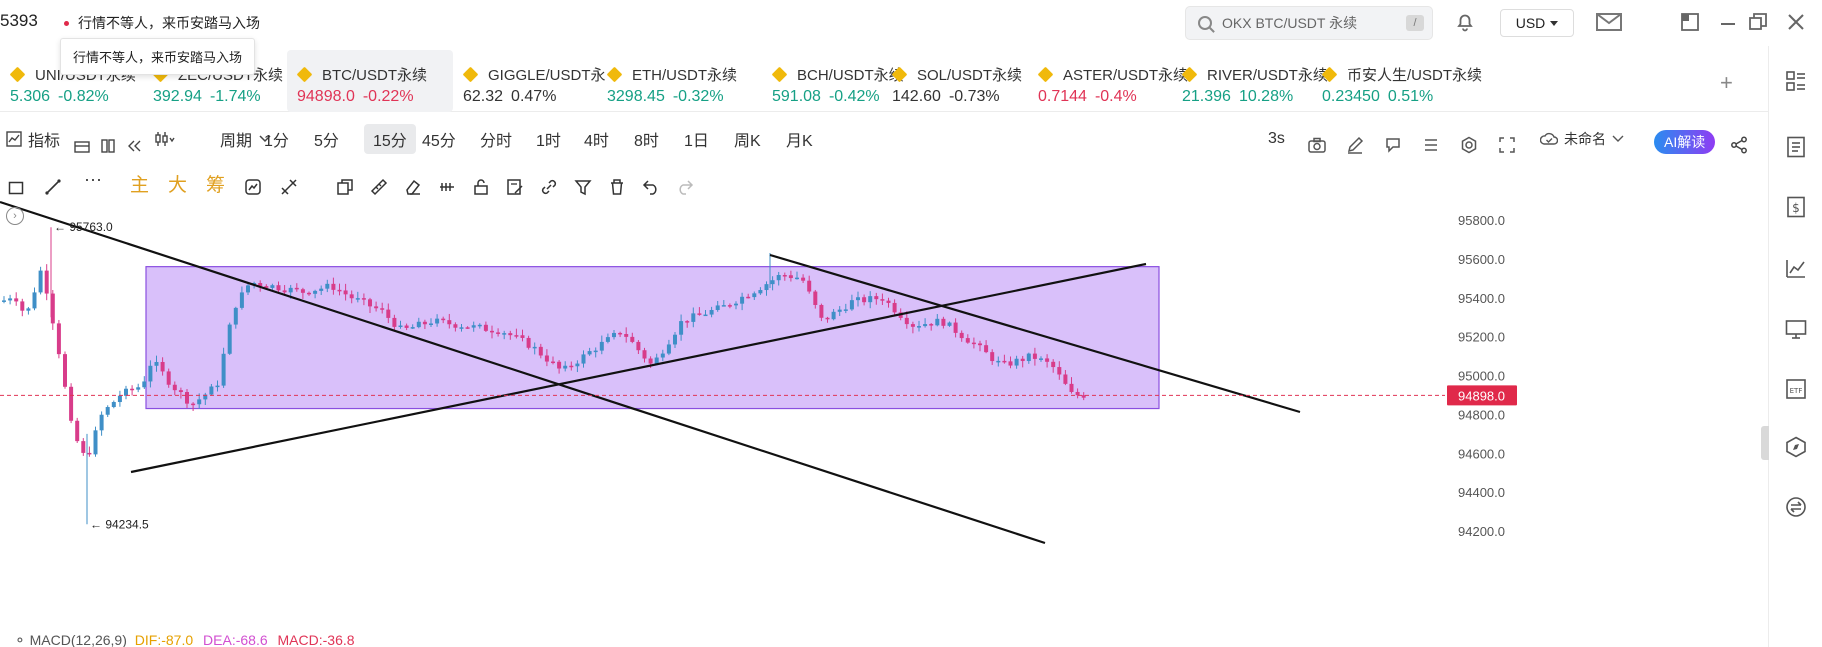 The image size is (1822, 647). Describe the element at coordinates (1796, 269) in the screenshot. I see `line-chart-icon` at that location.